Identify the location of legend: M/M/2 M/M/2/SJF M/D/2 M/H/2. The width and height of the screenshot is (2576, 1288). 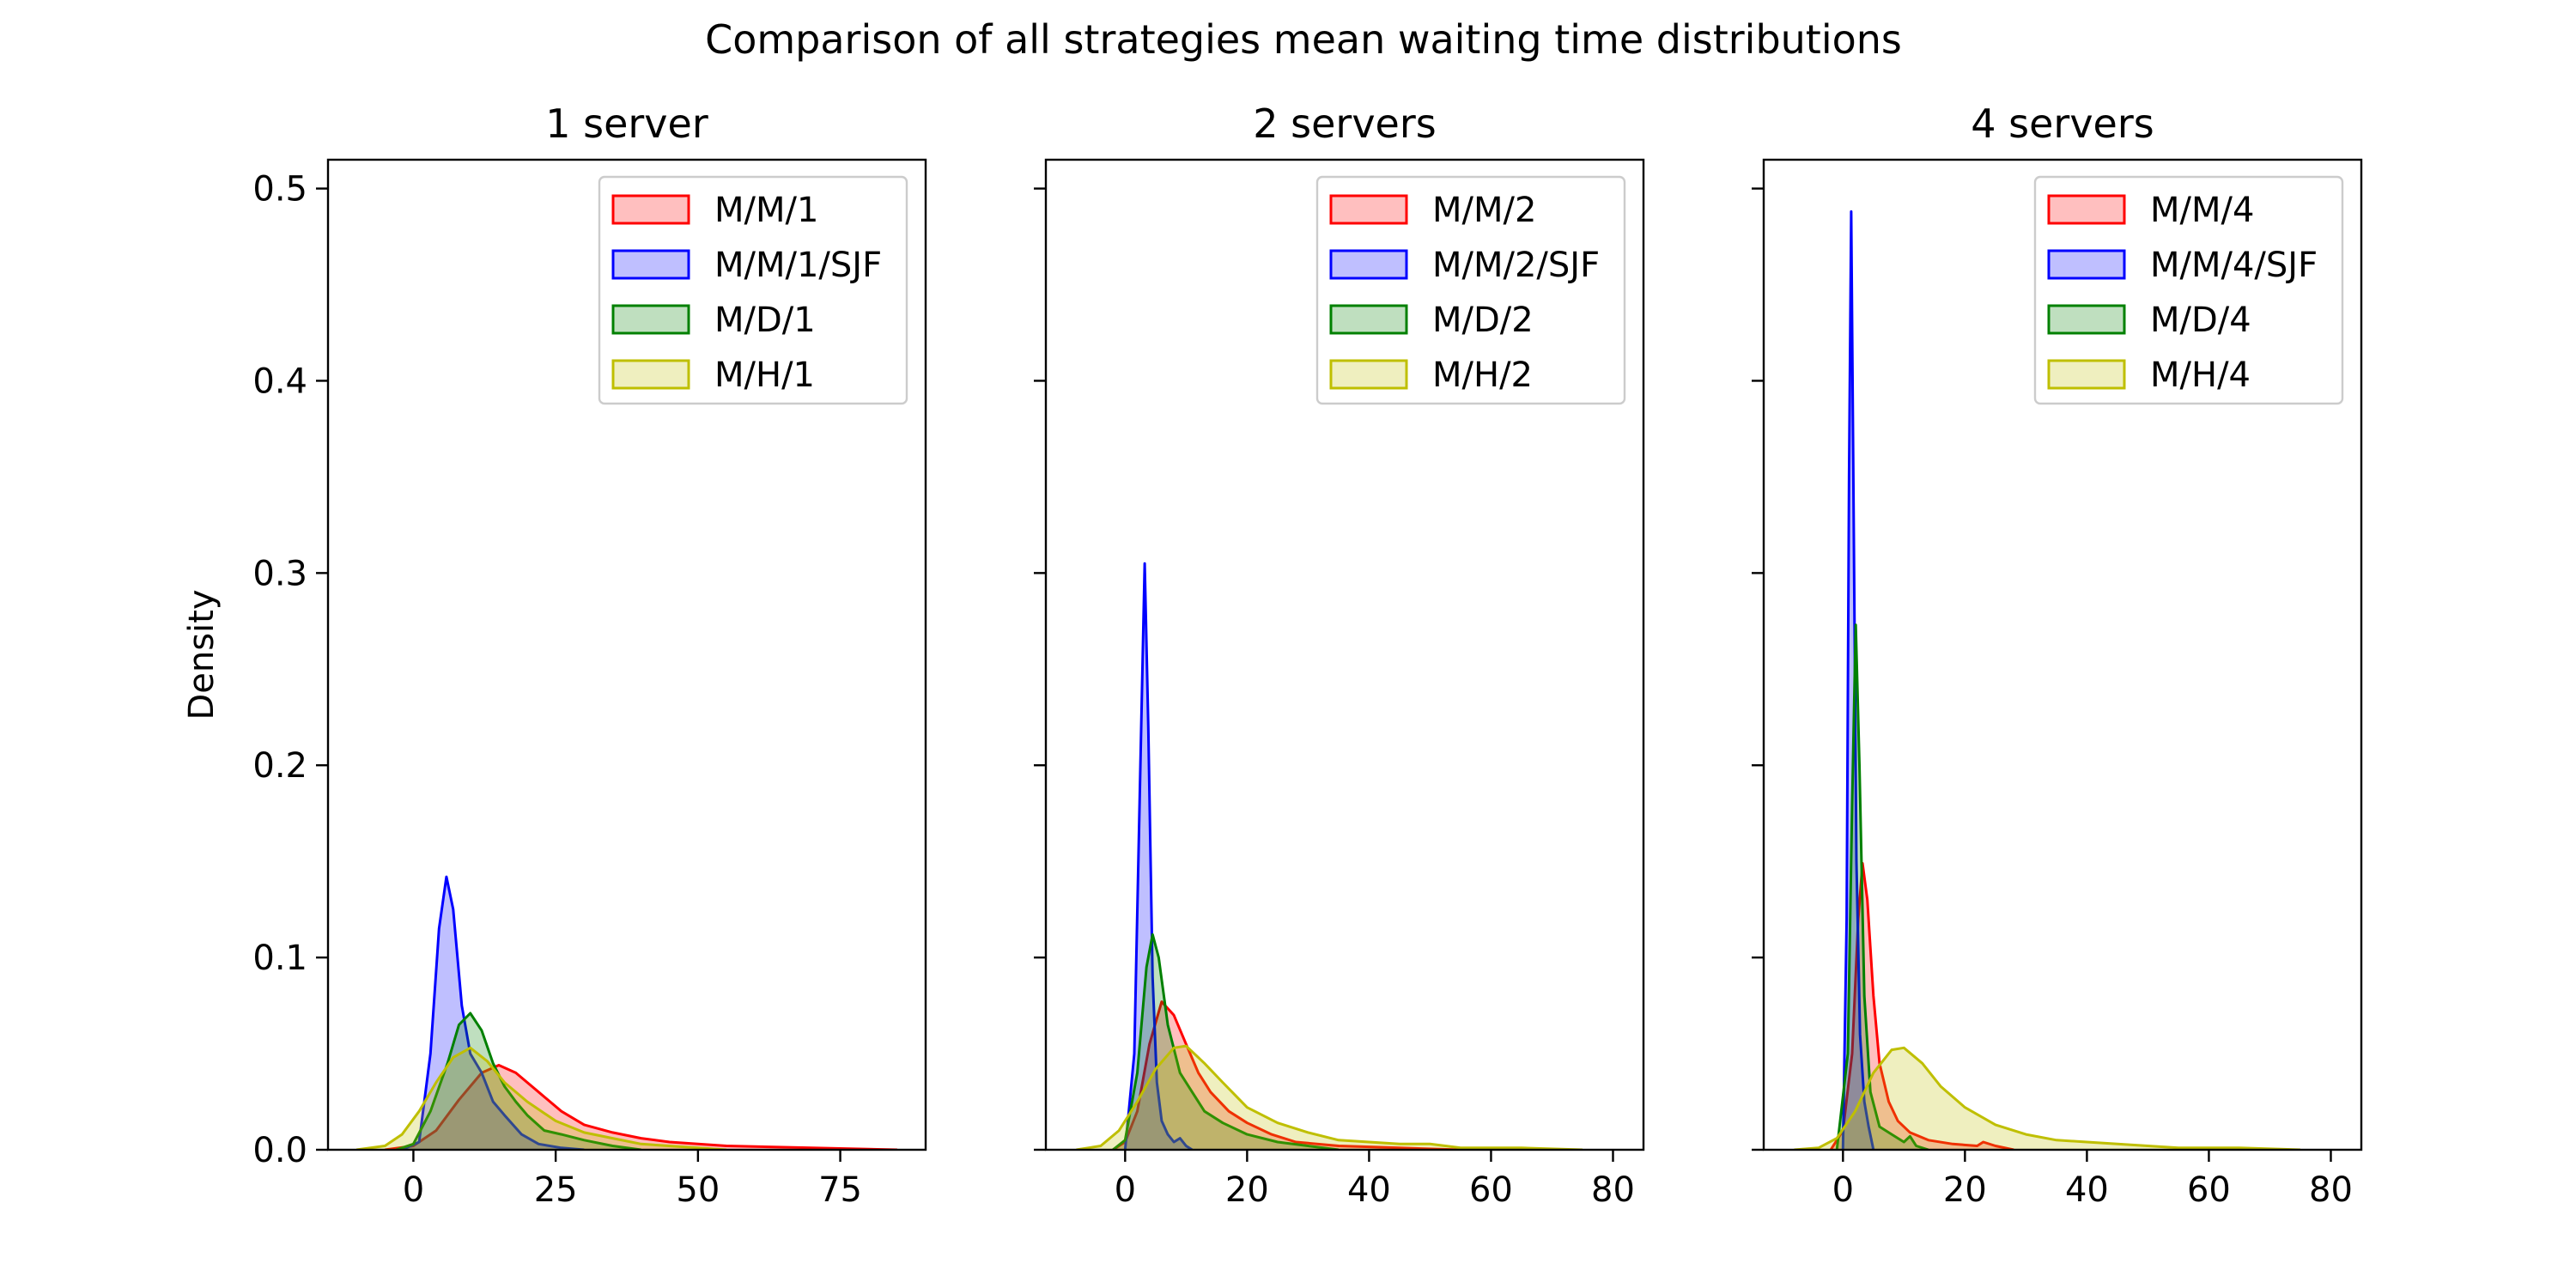
(1470, 290).